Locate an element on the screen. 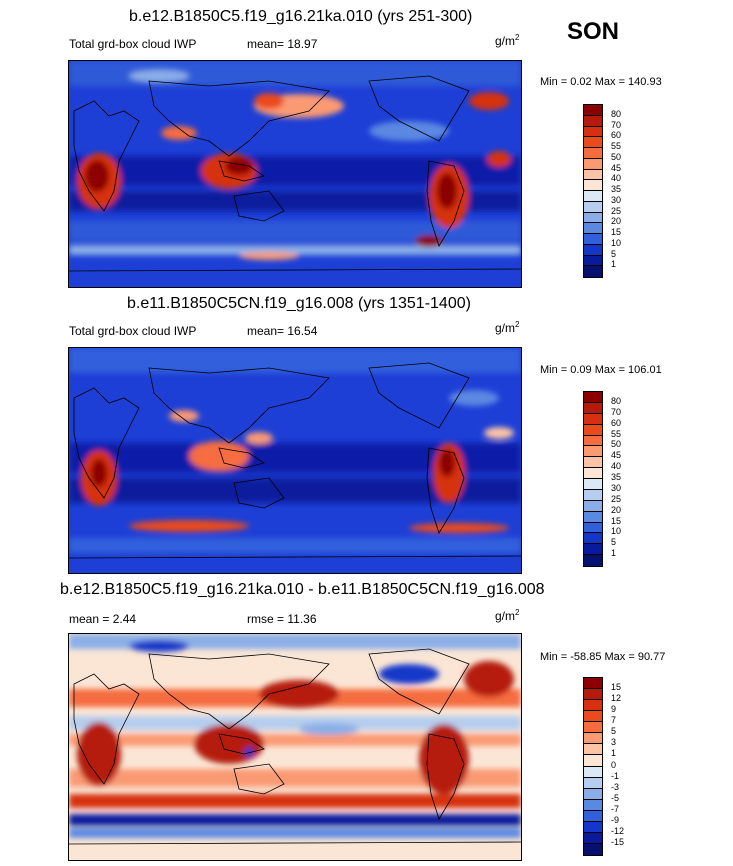 The width and height of the screenshot is (733, 866). panel2-mean: mean= 16.54 is located at coordinates (282, 331).